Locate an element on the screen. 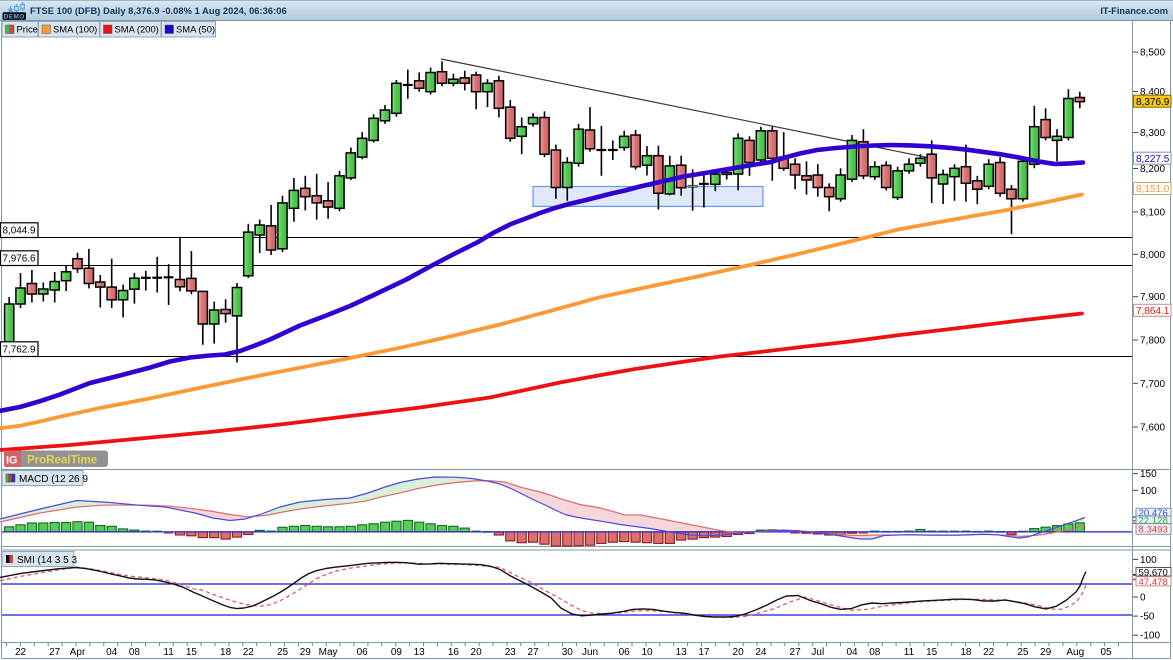 The width and height of the screenshot is (1173, 660). svg-text: Jul is located at coordinates (817, 652).